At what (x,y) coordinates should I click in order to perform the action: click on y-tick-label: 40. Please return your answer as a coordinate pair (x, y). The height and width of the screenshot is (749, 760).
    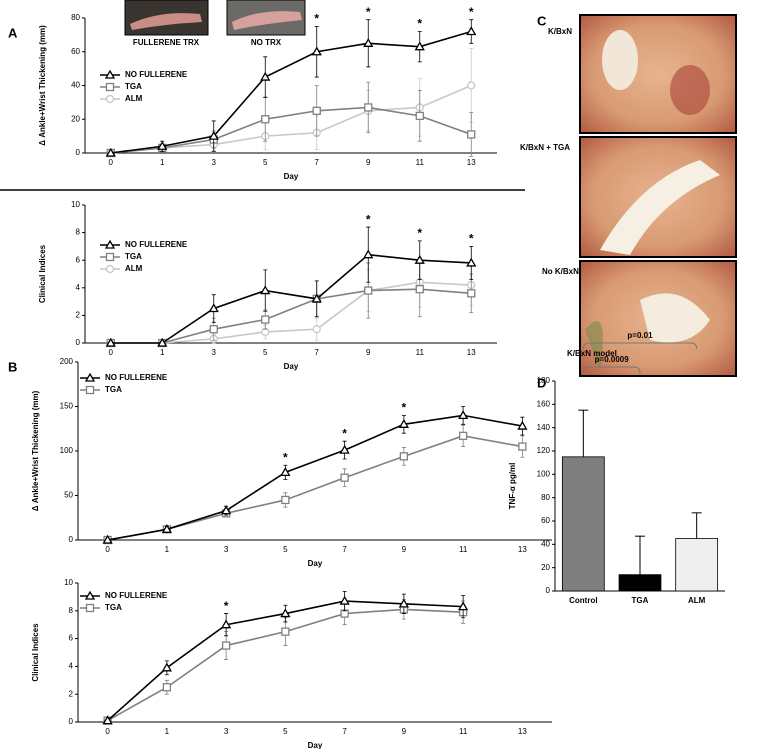
    Looking at the image, I should click on (75, 85).